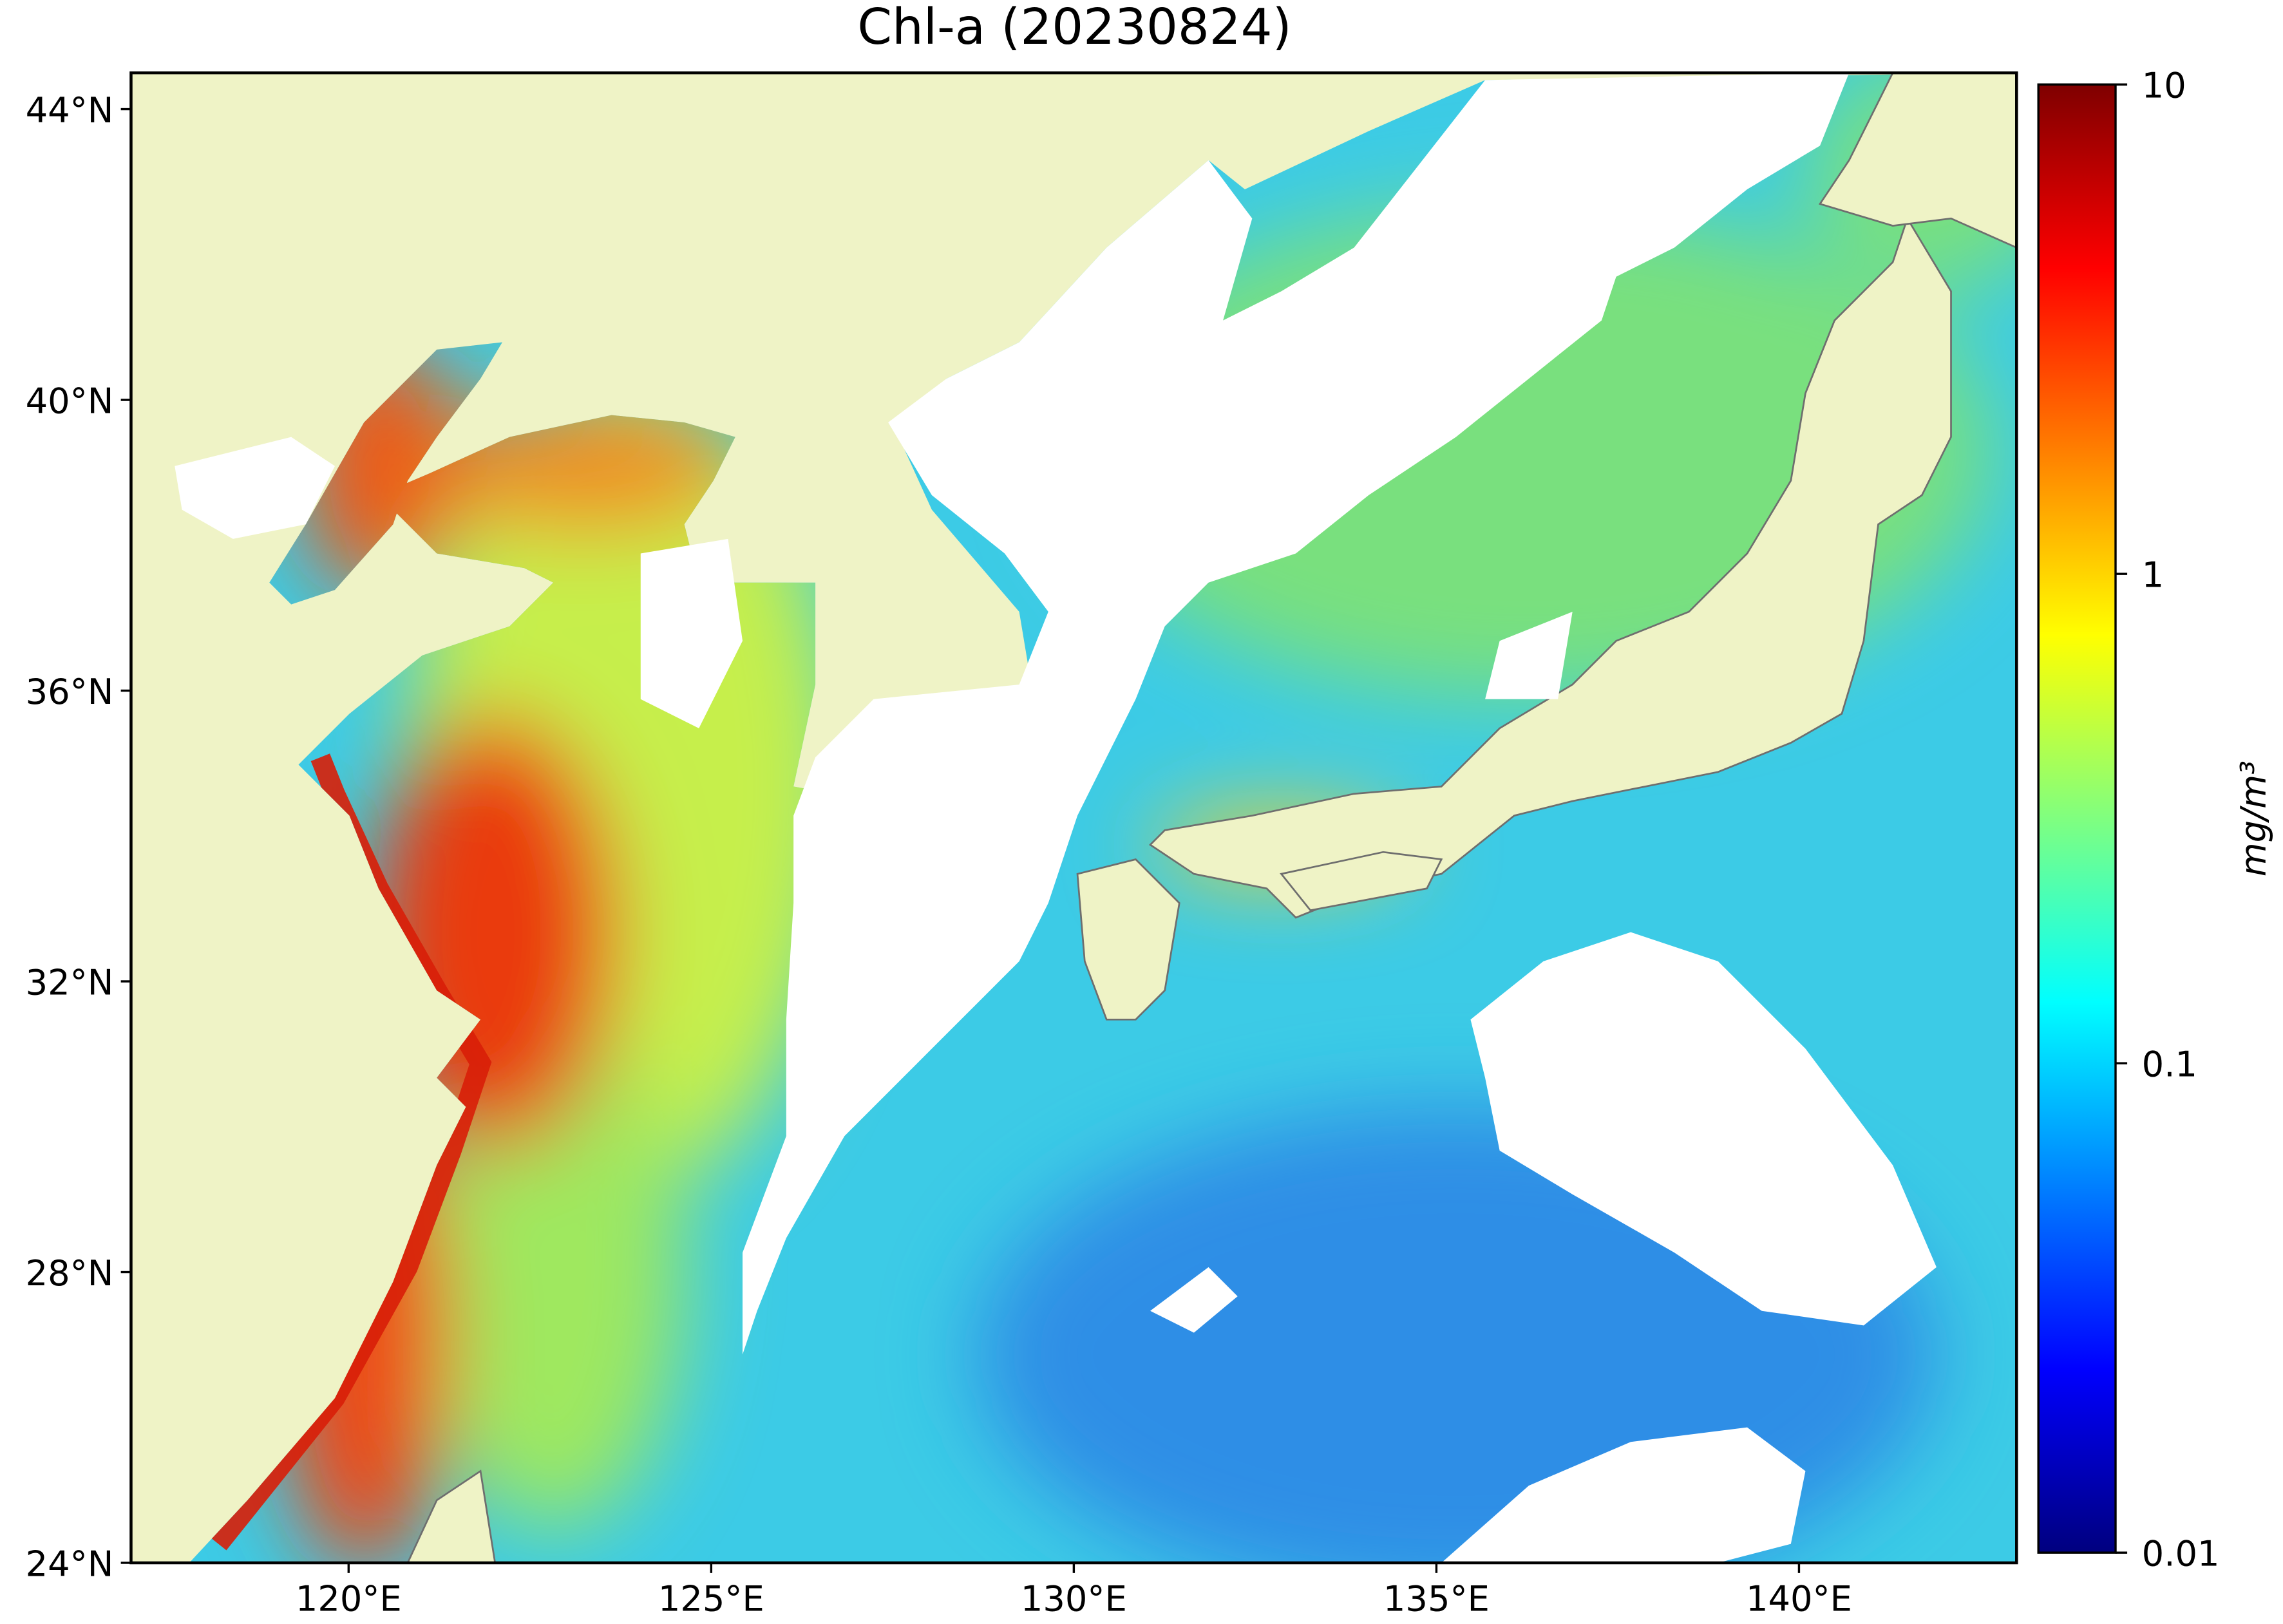 Image resolution: width=2283 pixels, height=1624 pixels. What do you see at coordinates (349, 1599) in the screenshot?
I see `x-tick-label: 120°E` at bounding box center [349, 1599].